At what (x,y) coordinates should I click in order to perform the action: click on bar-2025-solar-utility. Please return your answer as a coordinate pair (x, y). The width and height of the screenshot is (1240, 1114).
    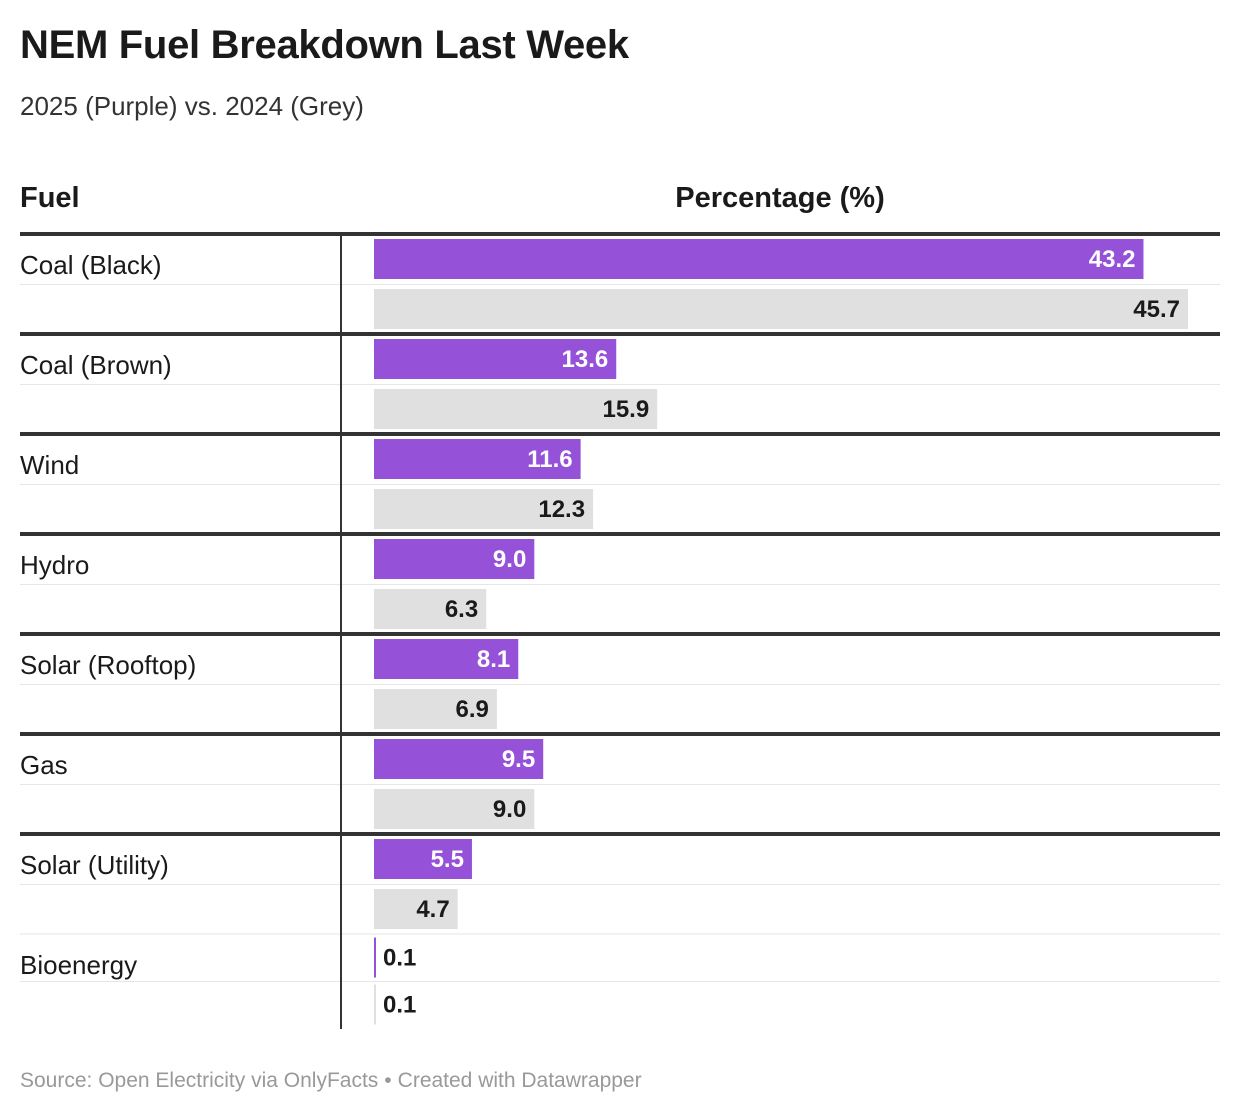
    Looking at the image, I should click on (423, 859).